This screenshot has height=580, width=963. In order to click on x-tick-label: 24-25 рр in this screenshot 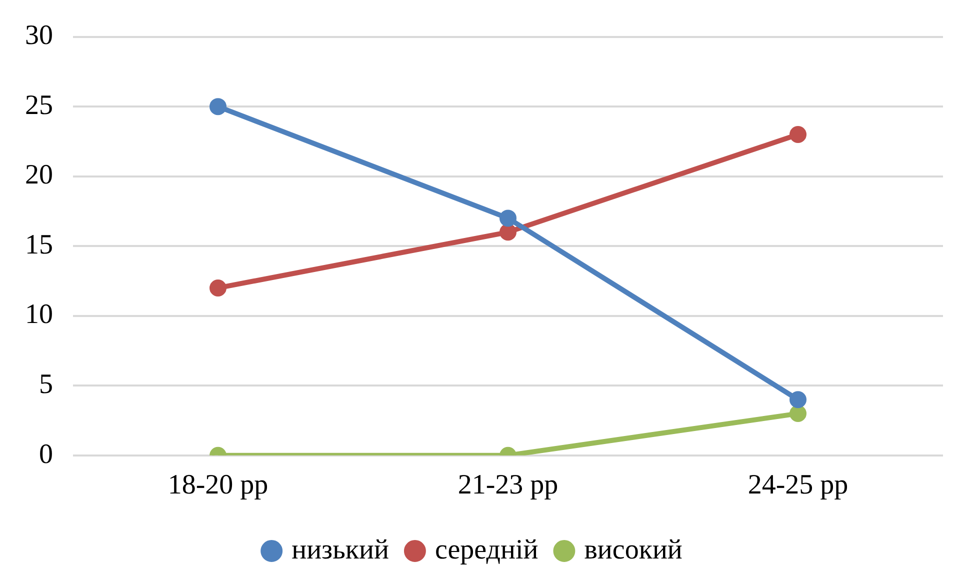, I will do `click(798, 485)`.